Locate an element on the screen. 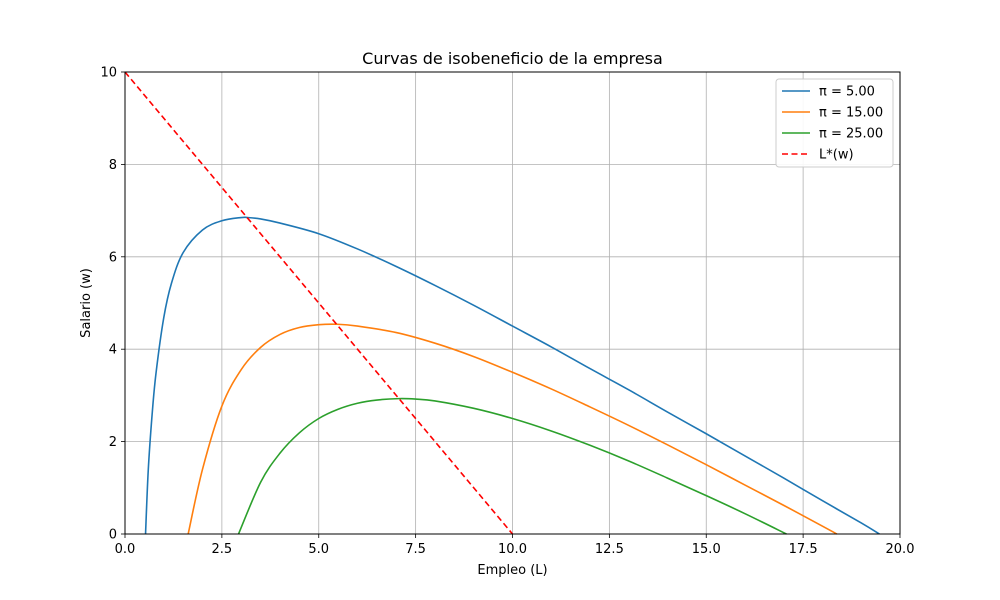  x-tick-label: 2.5 is located at coordinates (222, 549).